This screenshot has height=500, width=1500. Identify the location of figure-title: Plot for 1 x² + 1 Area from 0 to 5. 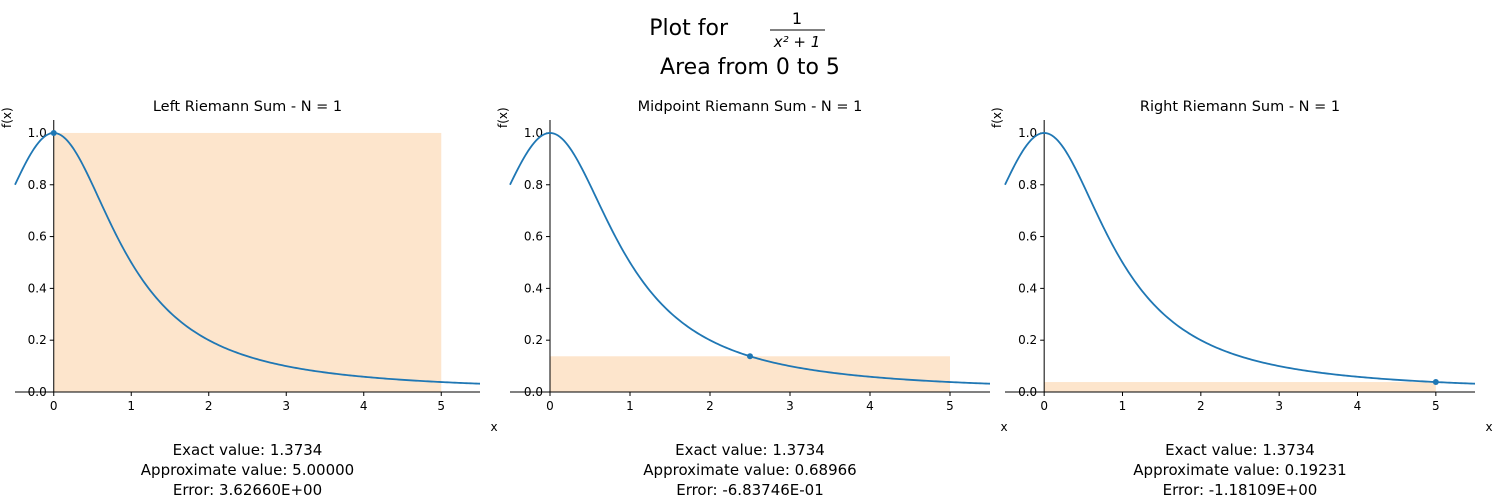
(744, 44).